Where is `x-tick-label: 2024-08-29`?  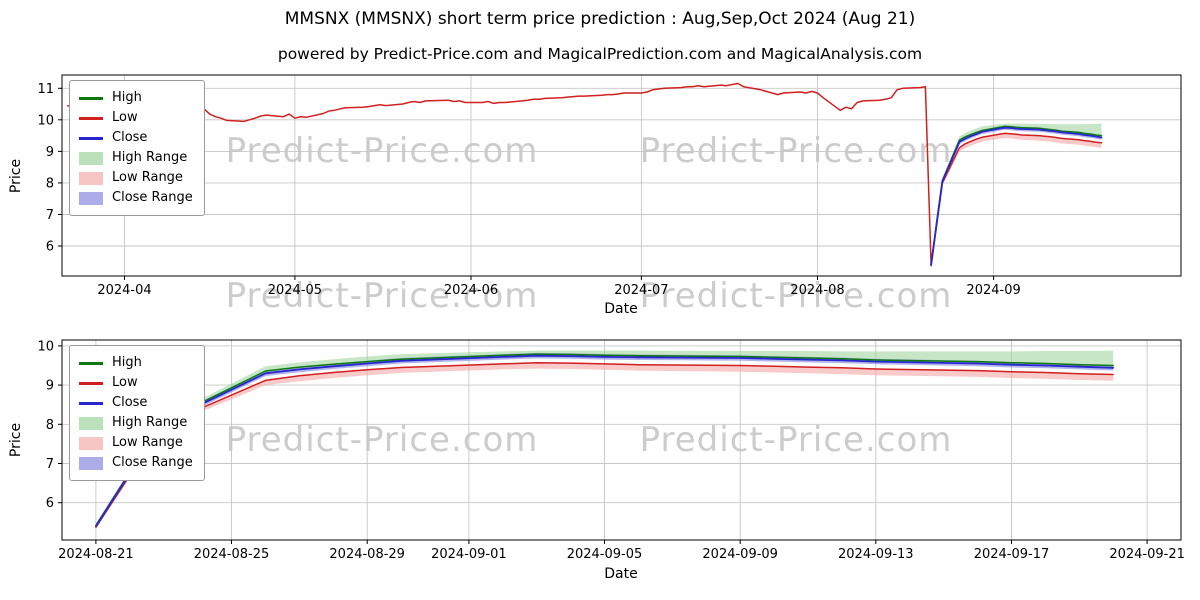
x-tick-label: 2024-08-29 is located at coordinates (367, 554).